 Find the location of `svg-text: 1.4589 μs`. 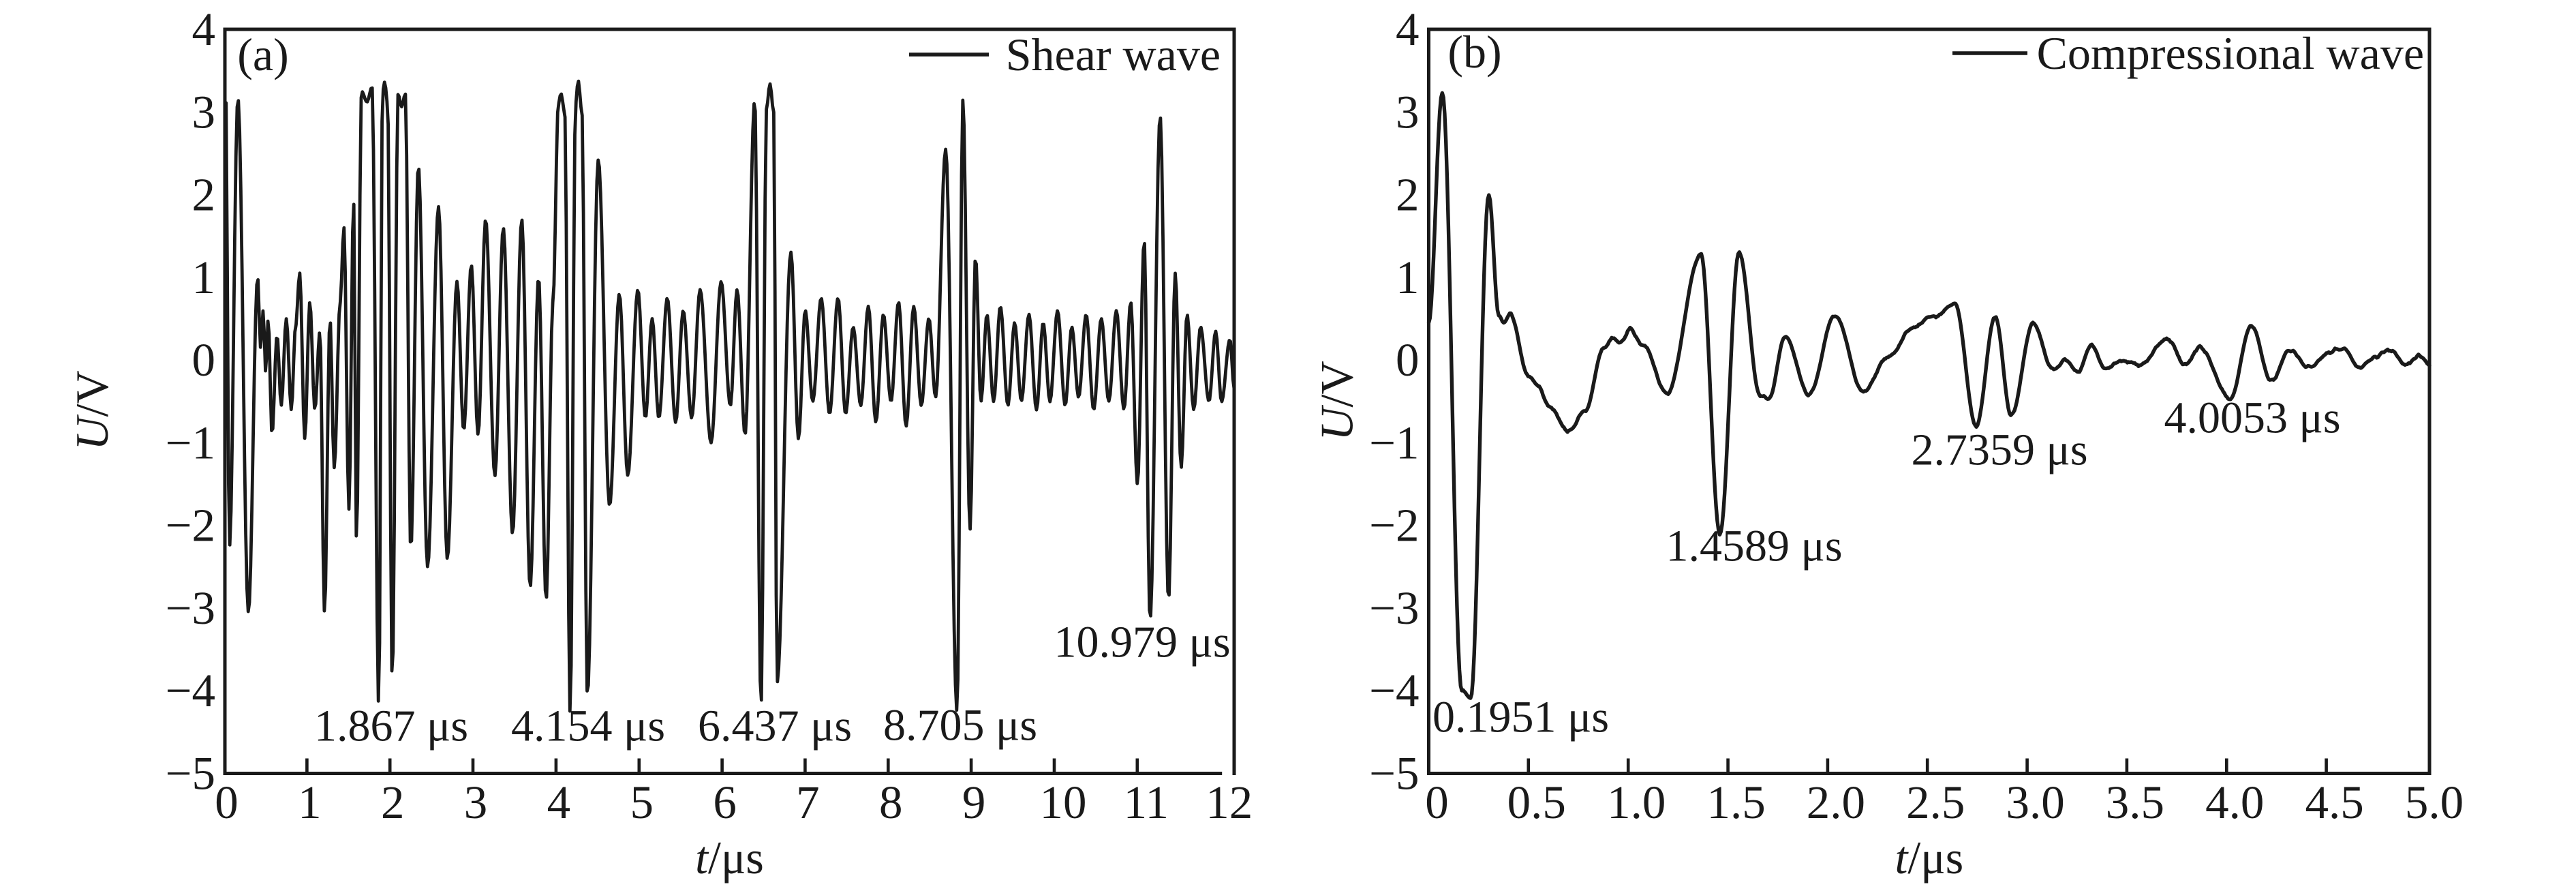

svg-text: 1.4589 μs is located at coordinates (1754, 546).